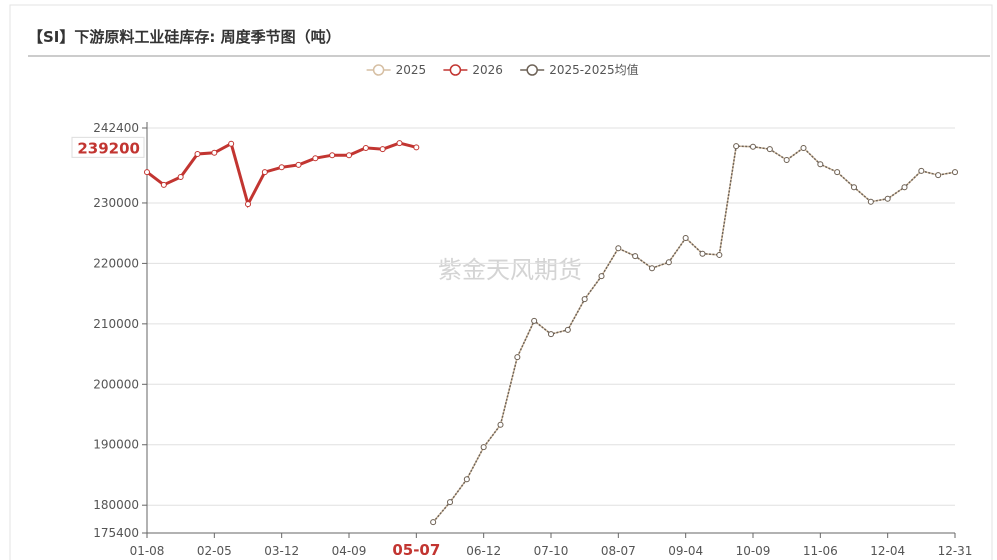 The height and width of the screenshot is (560, 997). What do you see at coordinates (116, 324) in the screenshot?
I see `y-tick-label: 210000` at bounding box center [116, 324].